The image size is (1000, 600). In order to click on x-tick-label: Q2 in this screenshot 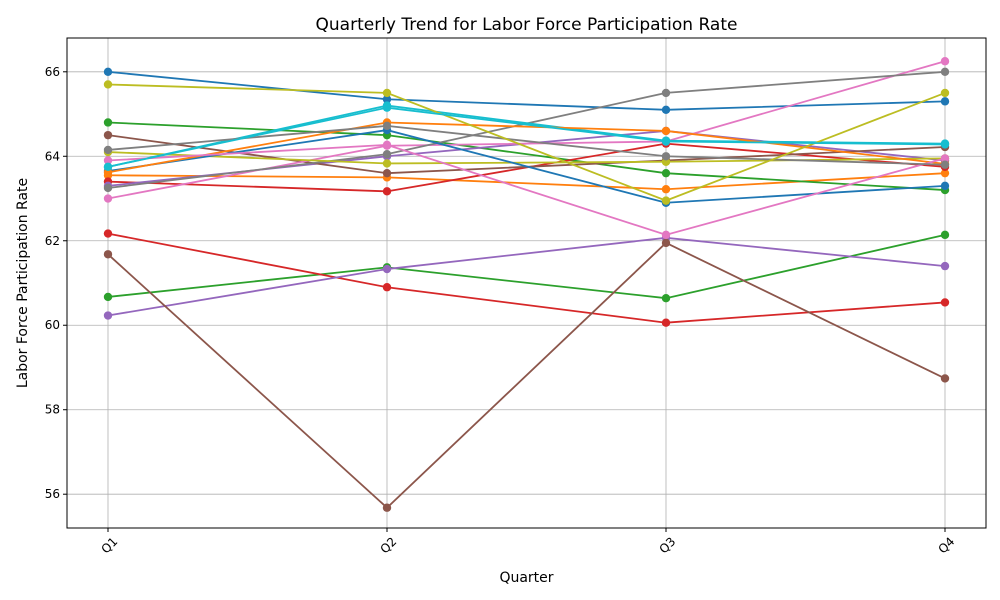, I will do `click(388, 545)`.